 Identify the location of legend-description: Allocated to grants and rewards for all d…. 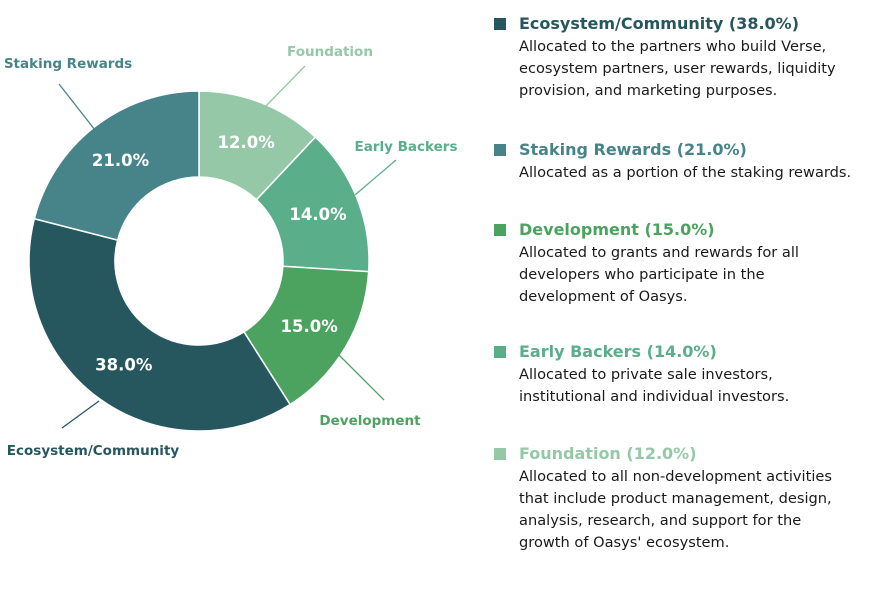
(659, 275).